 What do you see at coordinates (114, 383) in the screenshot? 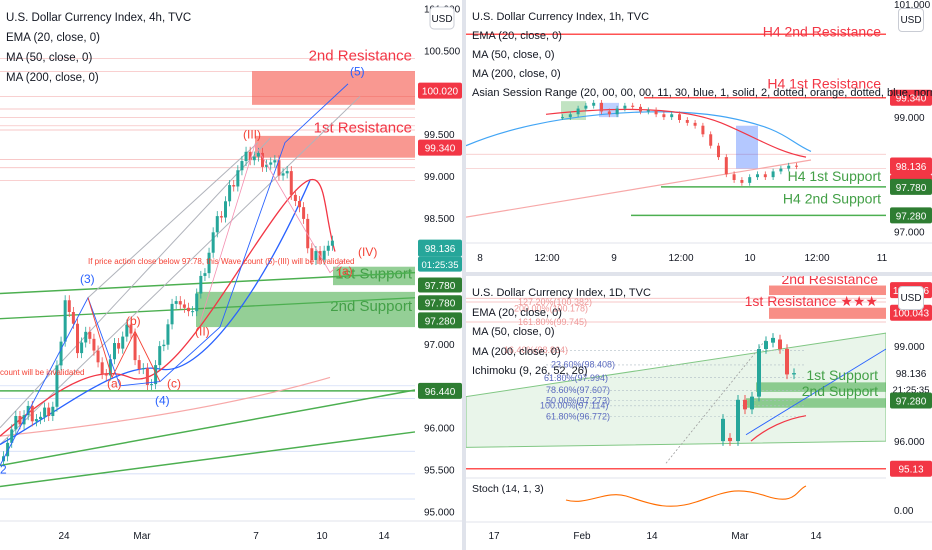
I see `wave-label-a: (a)` at bounding box center [114, 383].